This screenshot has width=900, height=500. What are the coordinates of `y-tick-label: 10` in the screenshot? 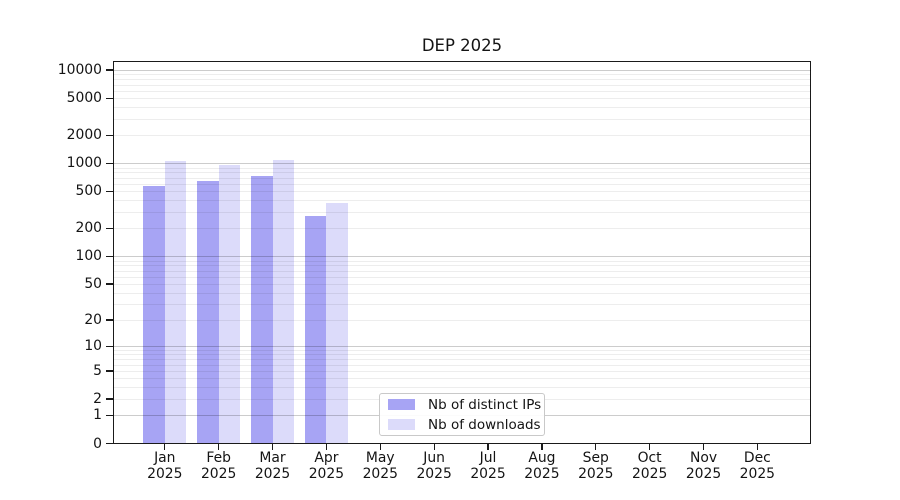 It's located at (93, 346).